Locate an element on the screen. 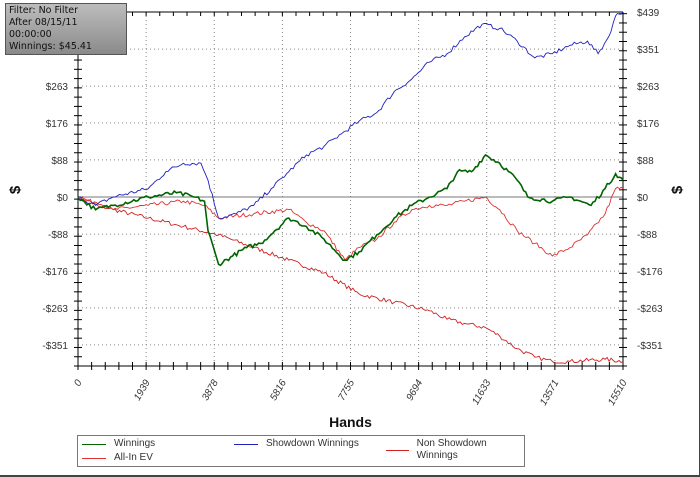  legend-item-showdown: Showdown Winnings is located at coordinates (296, 444).